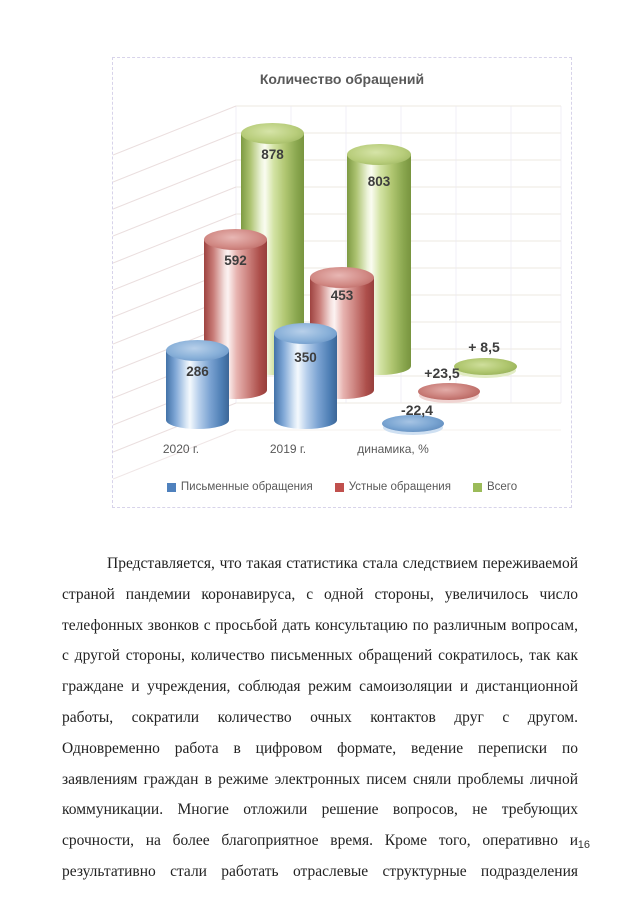 The image size is (640, 905). Describe the element at coordinates (288, 449) in the screenshot. I see `category-label-2019: 2019 г.` at that location.